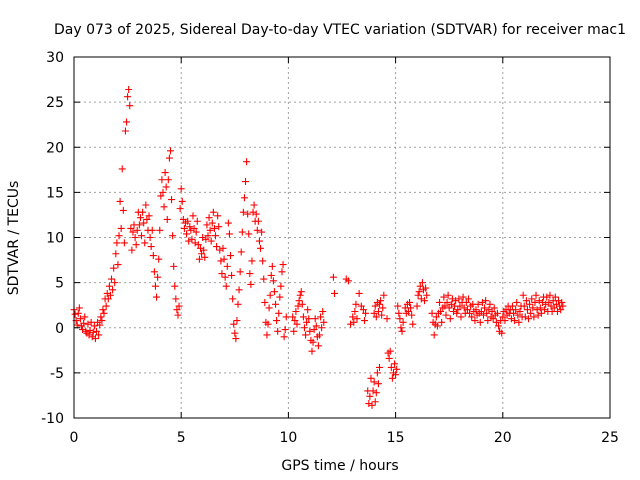  I want to click on y-tick-label: 30, so click(55, 58).